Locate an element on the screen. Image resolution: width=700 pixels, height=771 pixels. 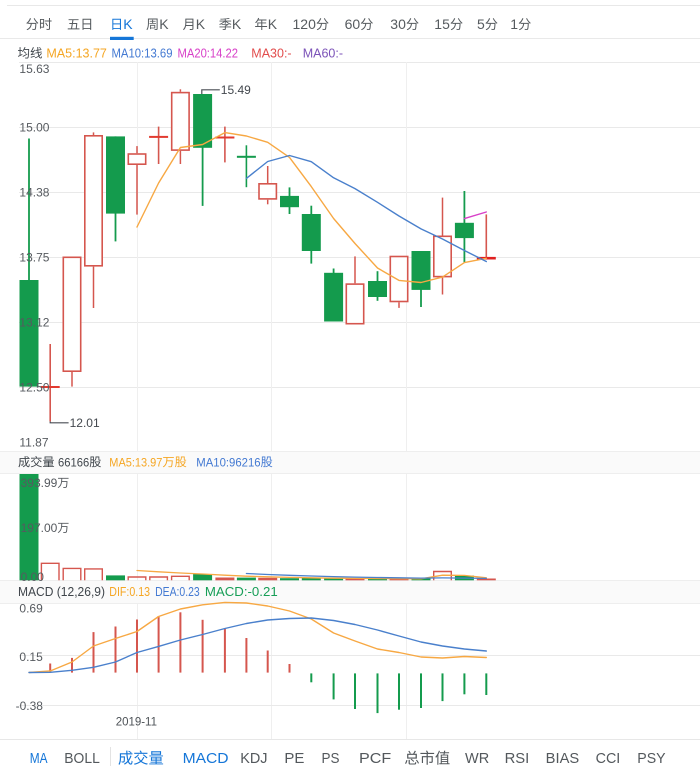
svg-text: MA30:- is located at coordinates (271, 54).